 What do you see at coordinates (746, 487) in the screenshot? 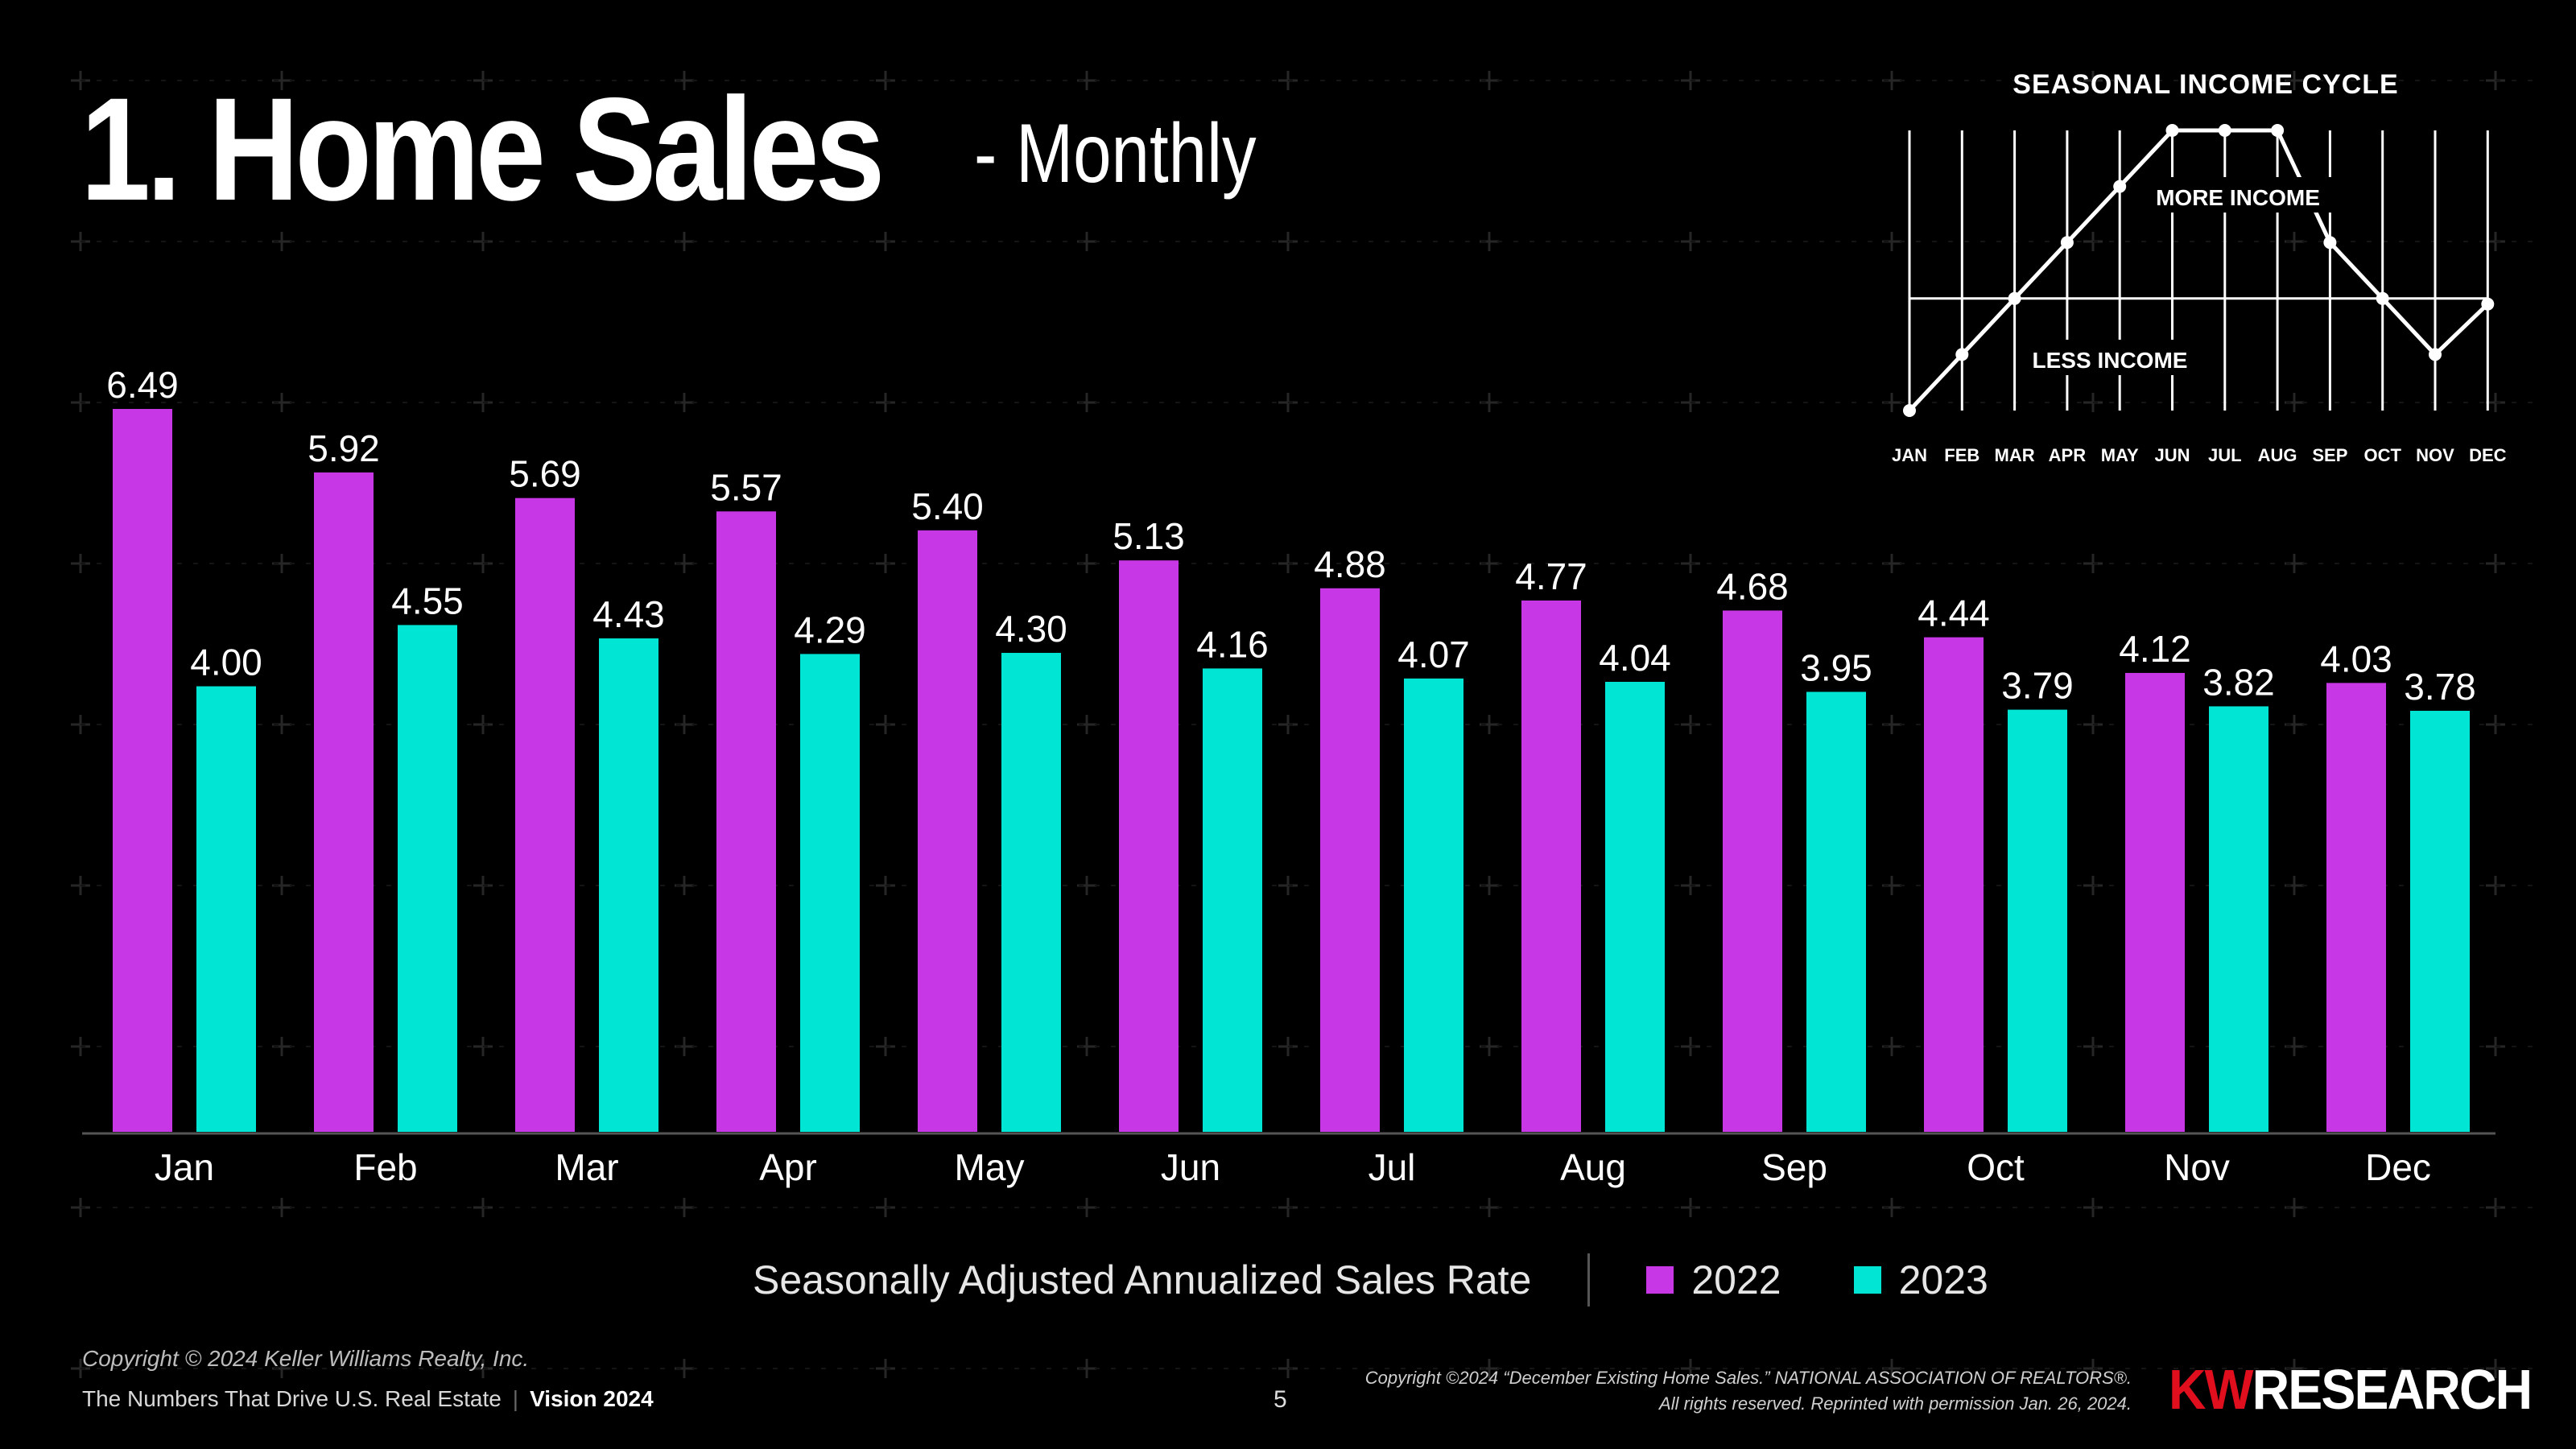
I see `data-label-2022-apr: 5.57` at bounding box center [746, 487].